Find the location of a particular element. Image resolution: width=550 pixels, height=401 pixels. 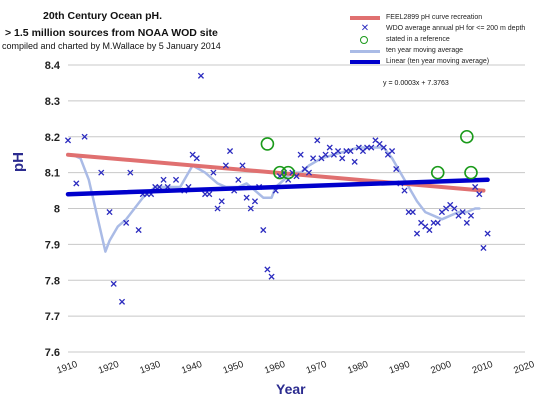

x-tick-label: 1910 is located at coordinates (67, 368).